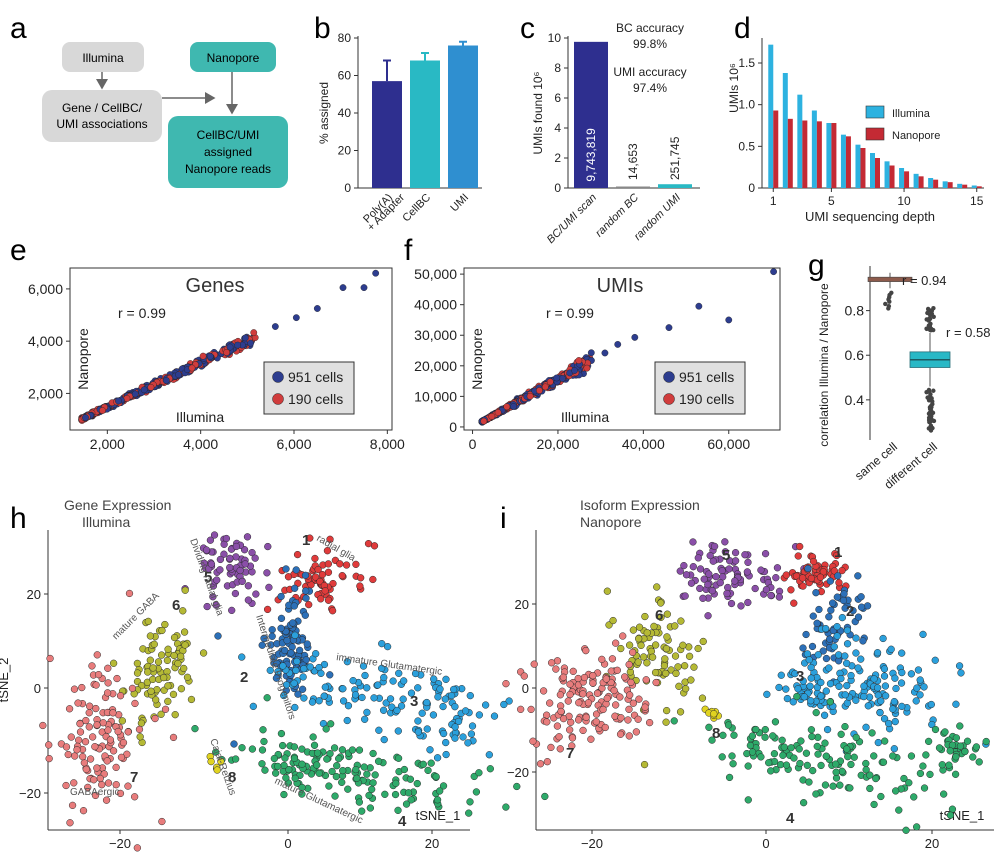 This screenshot has height=866, width=1006. I want to click on x-tick-label: 15, so click(977, 201).